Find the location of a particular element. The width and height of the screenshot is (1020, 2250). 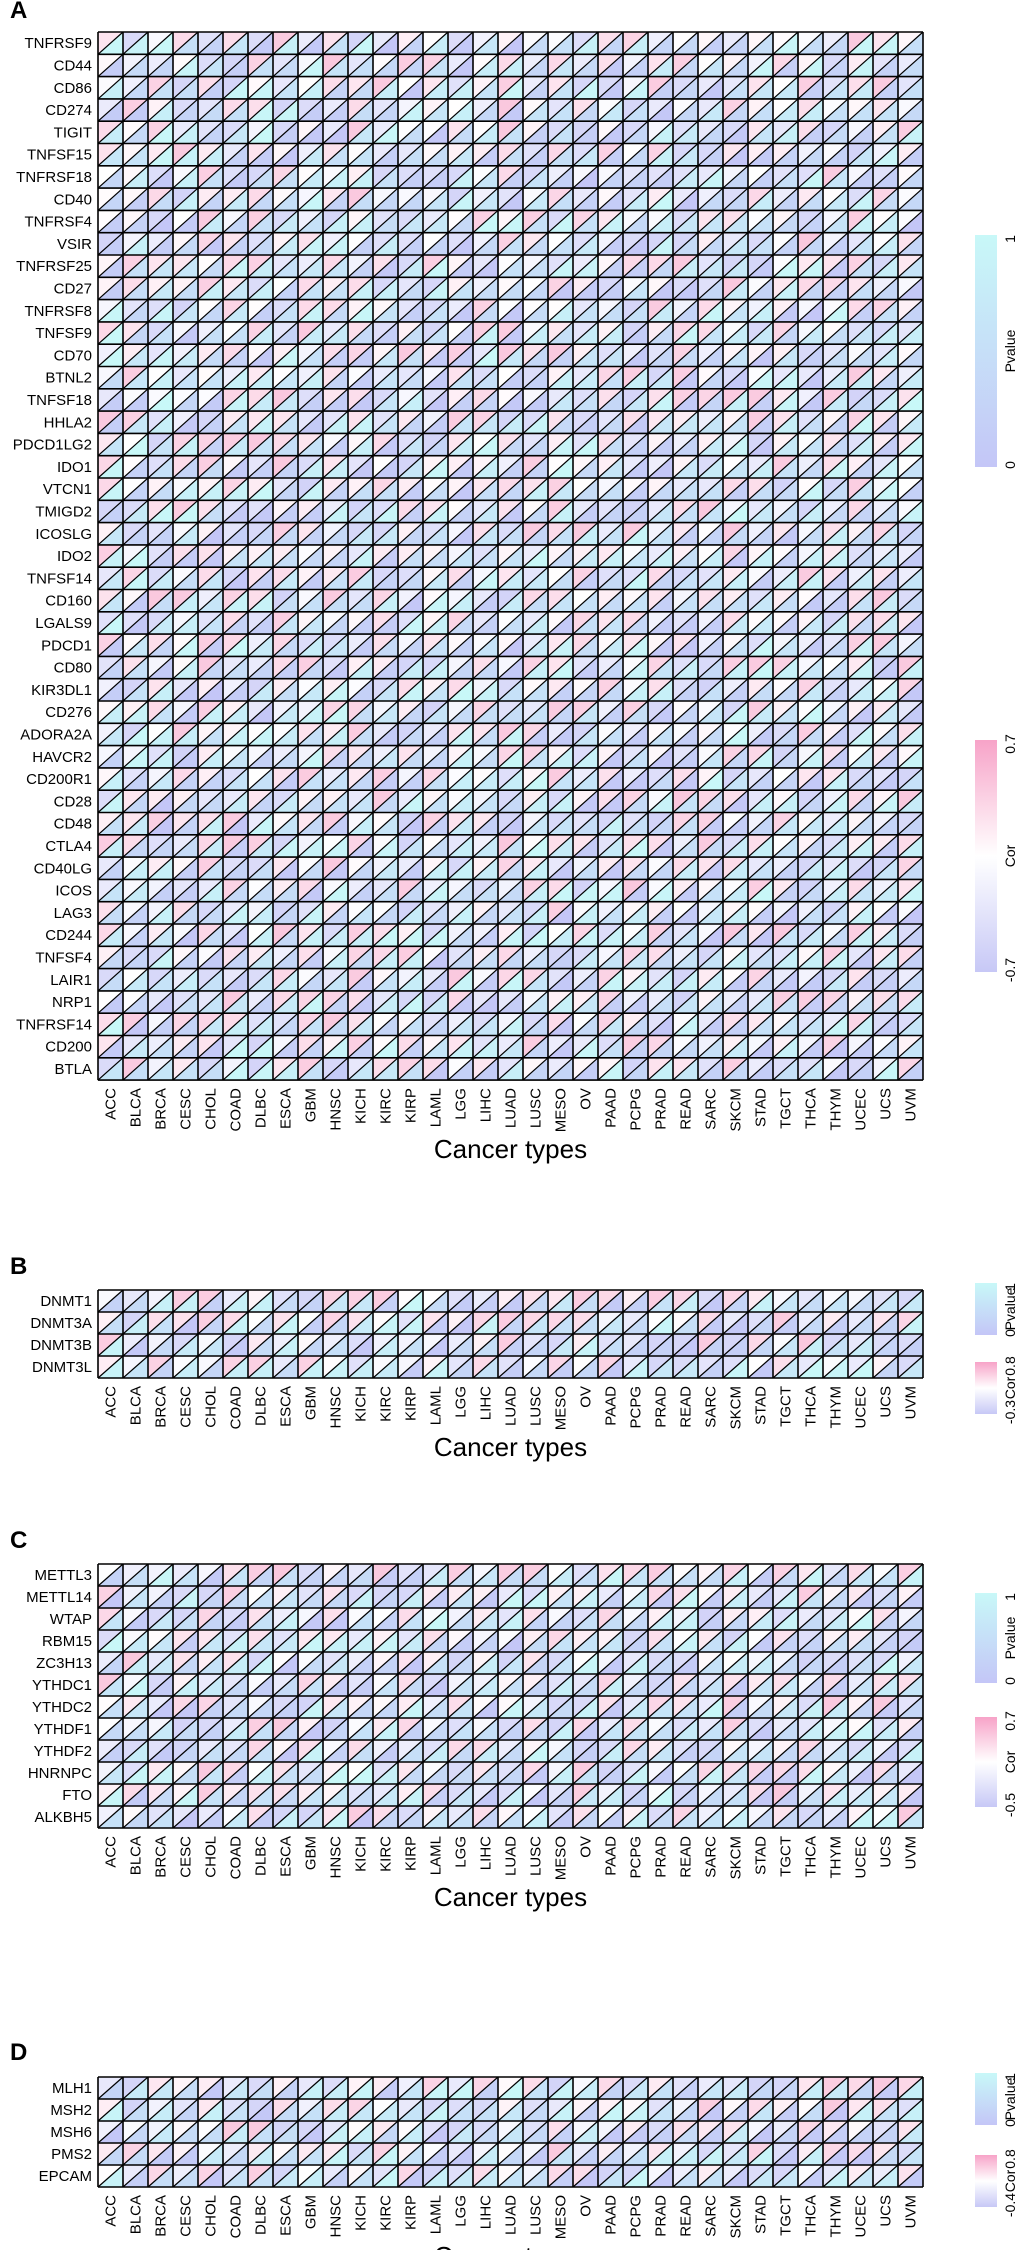

column-label: BLCA is located at coordinates (136, 1107).